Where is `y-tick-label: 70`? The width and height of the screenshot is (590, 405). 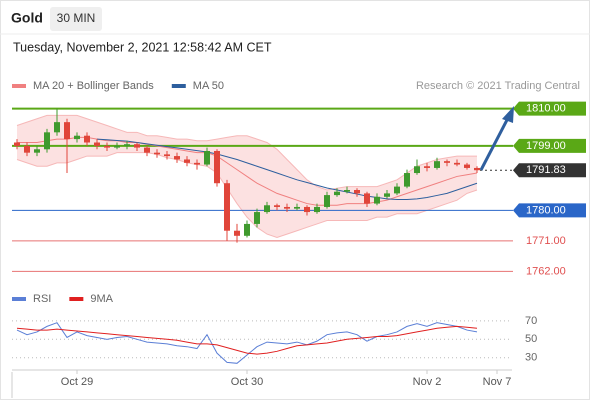
y-tick-label: 70 is located at coordinates (531, 321).